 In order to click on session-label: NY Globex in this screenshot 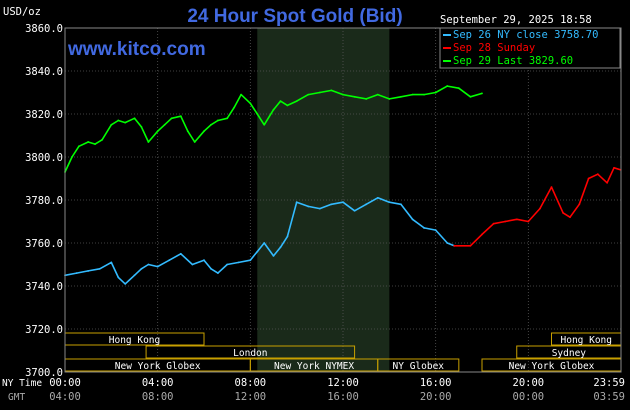, I will do `click(419, 366)`.